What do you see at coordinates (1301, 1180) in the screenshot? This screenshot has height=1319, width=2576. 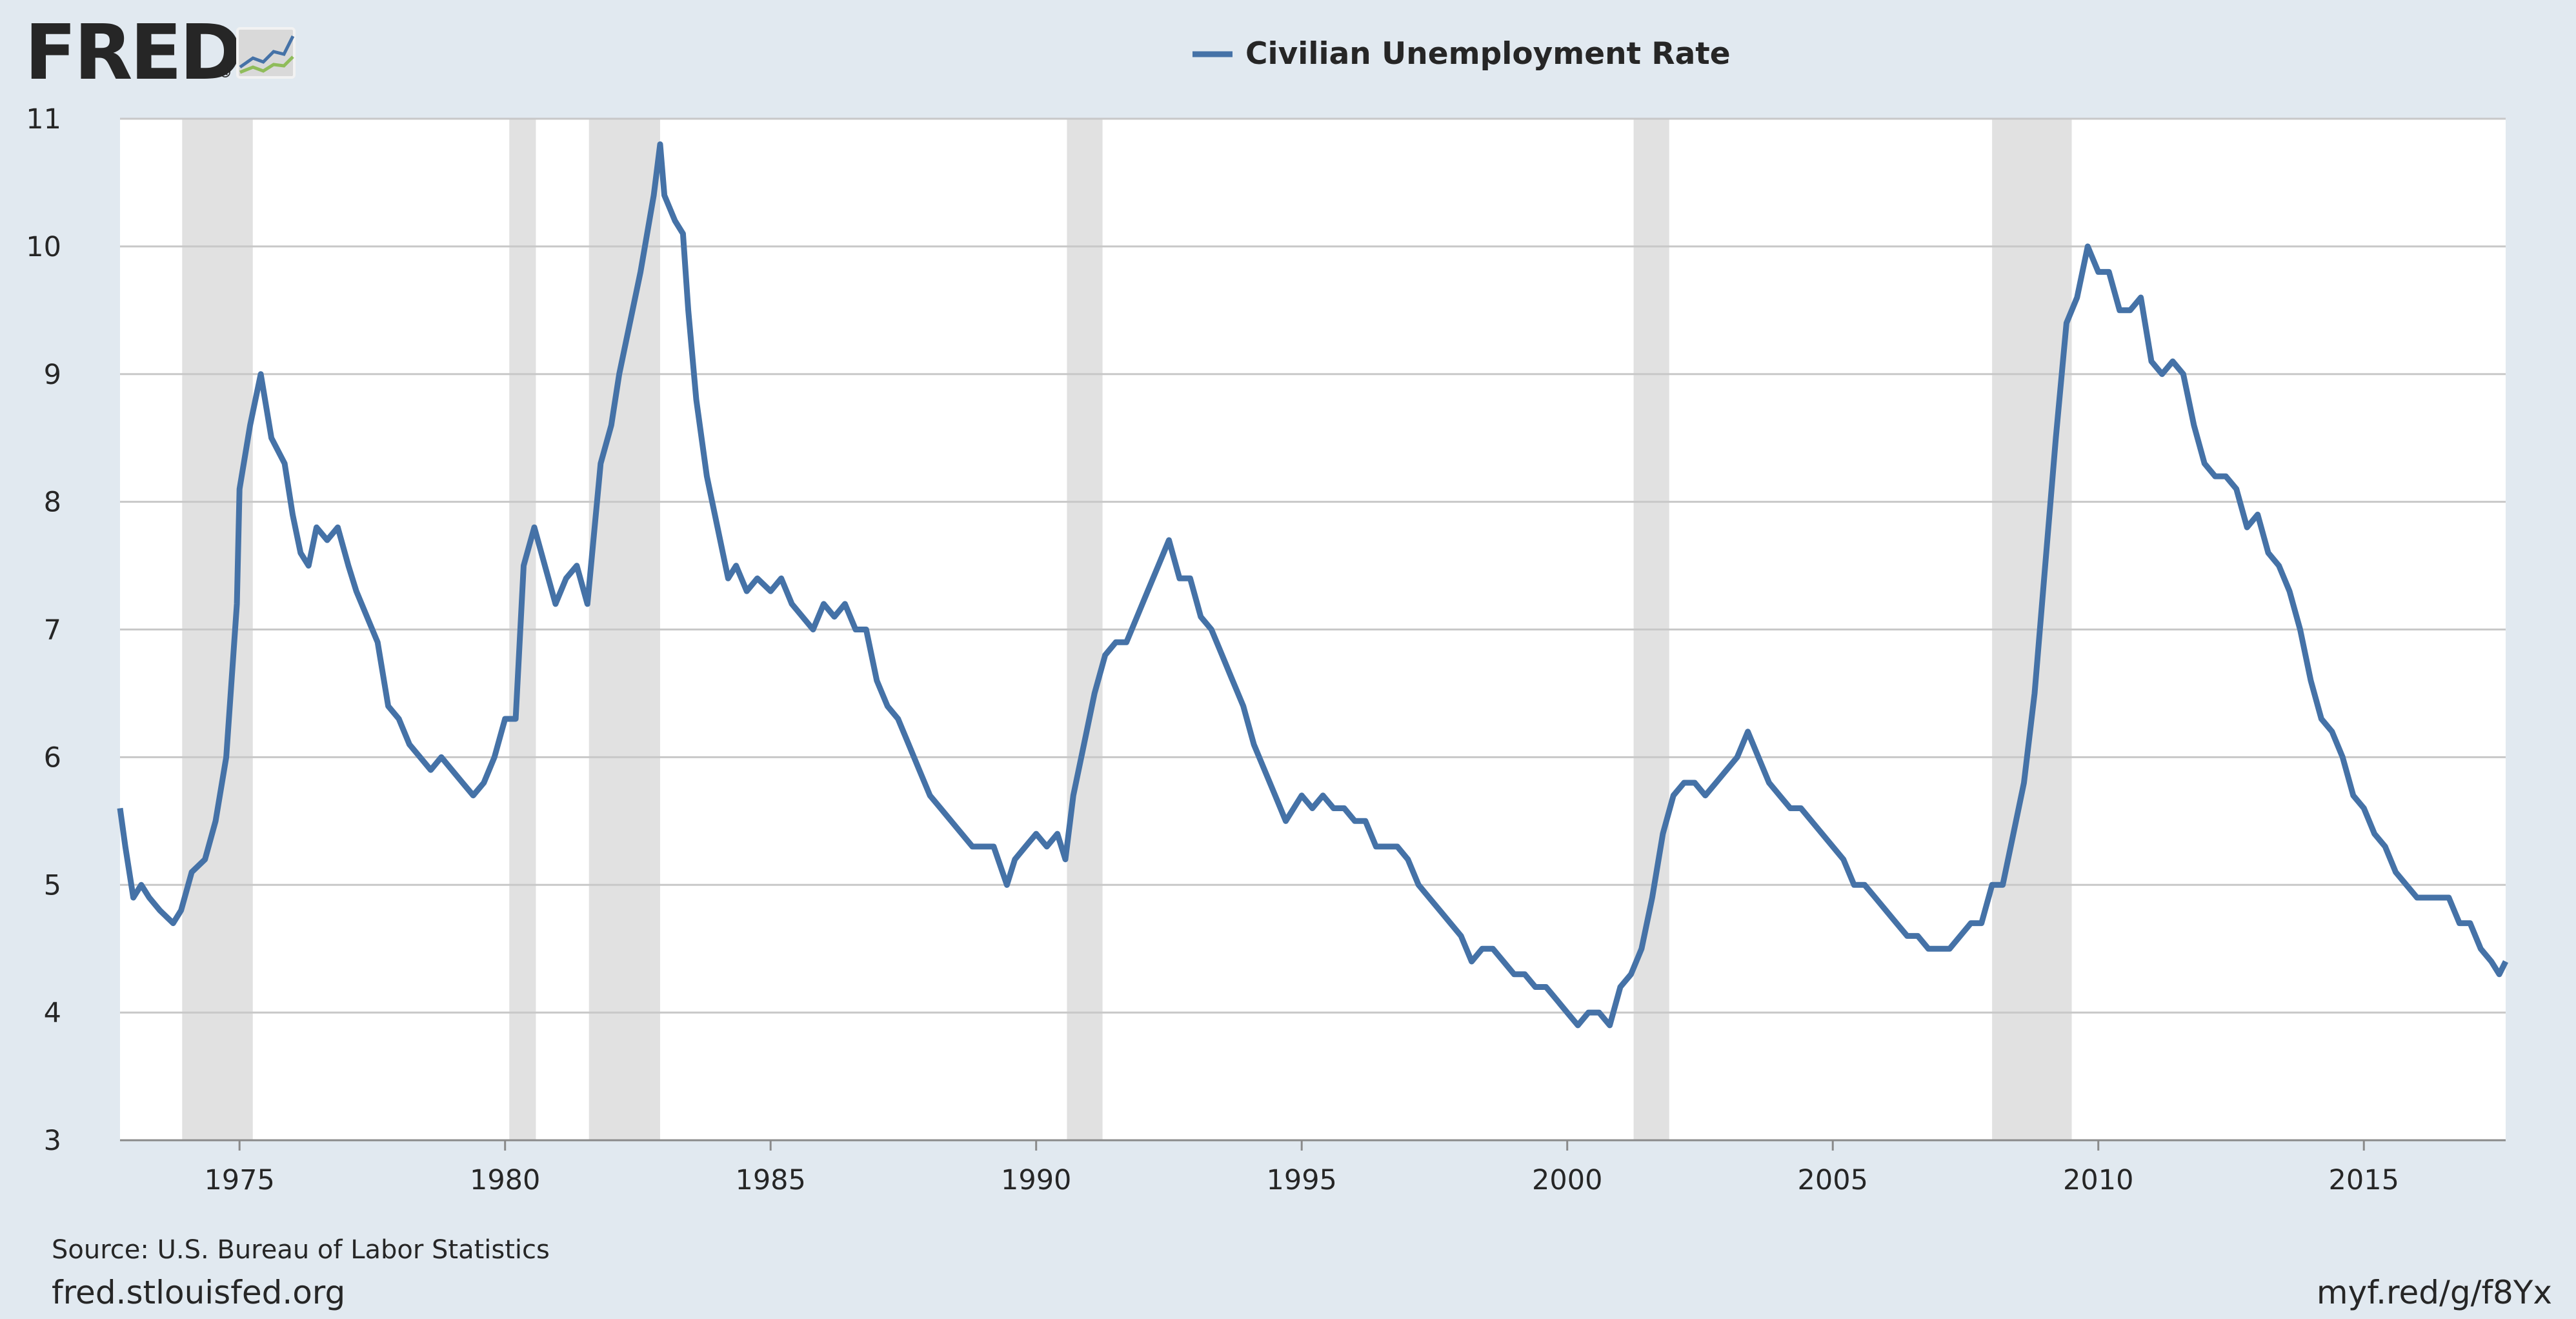 I see `x-tick-label: 1995` at bounding box center [1301, 1180].